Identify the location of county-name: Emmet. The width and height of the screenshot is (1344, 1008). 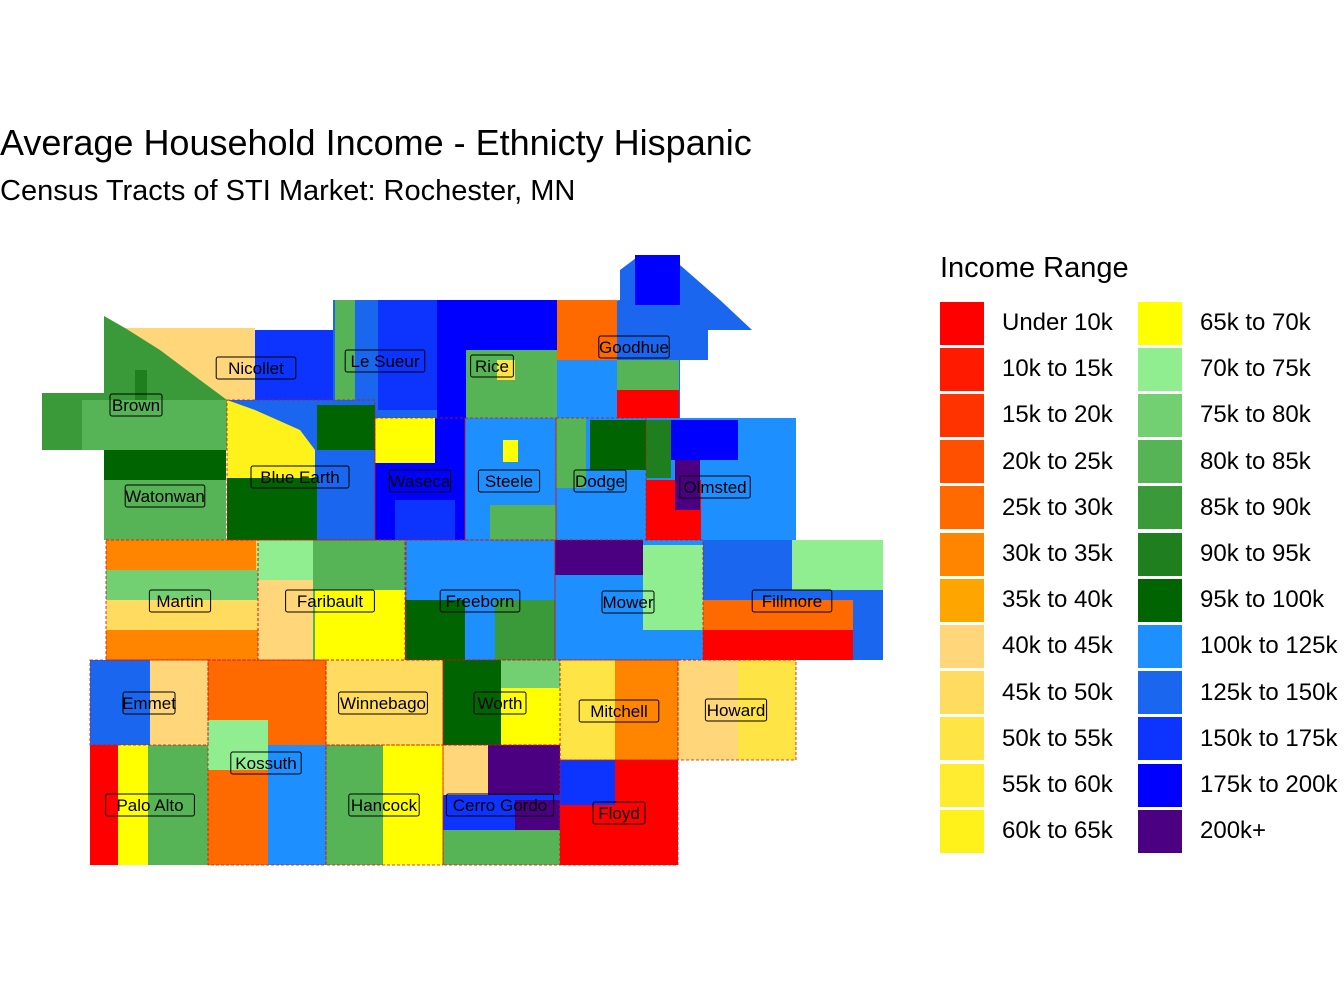
(149, 703).